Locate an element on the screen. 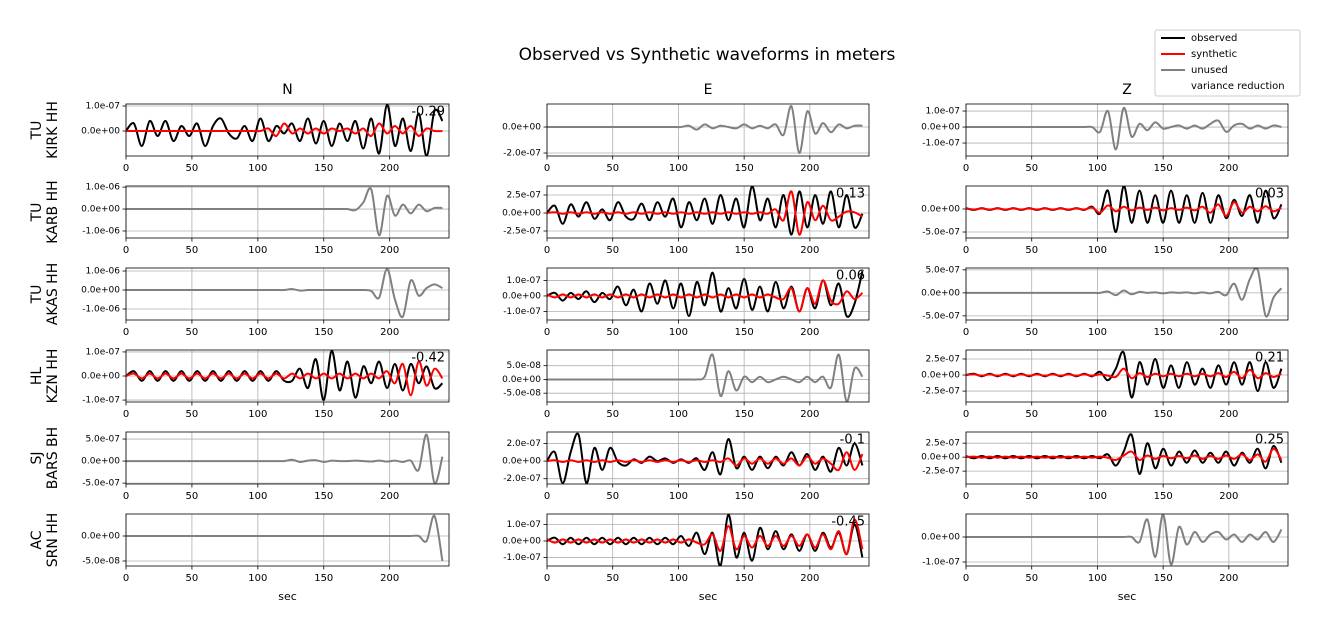  y-axis-label: KZN HH is located at coordinates (53, 376).